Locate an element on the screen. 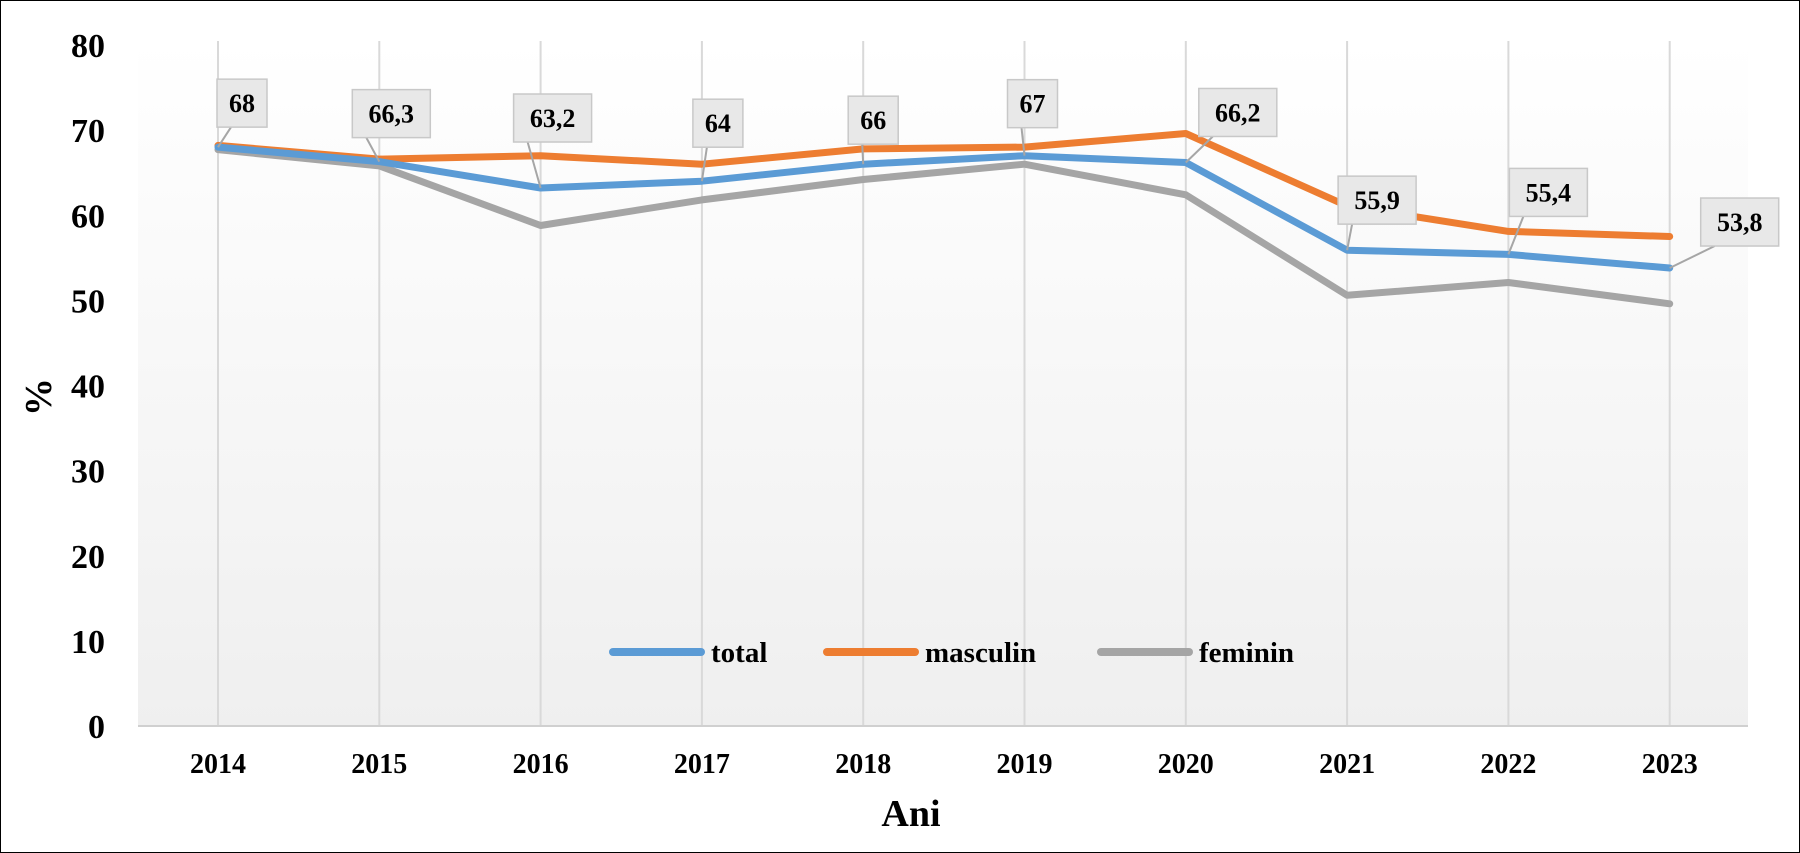  x-tick-label: 2022 is located at coordinates (1508, 764).